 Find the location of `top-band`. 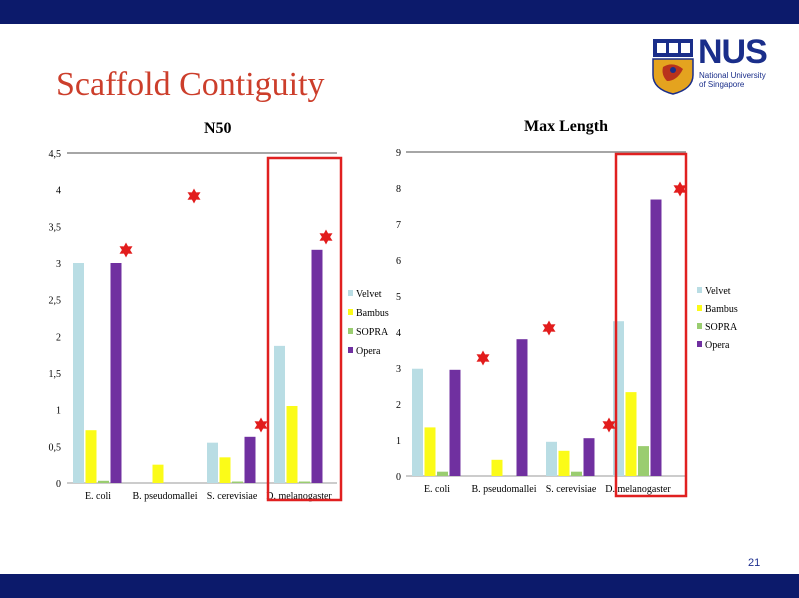

top-band is located at coordinates (399, 12).